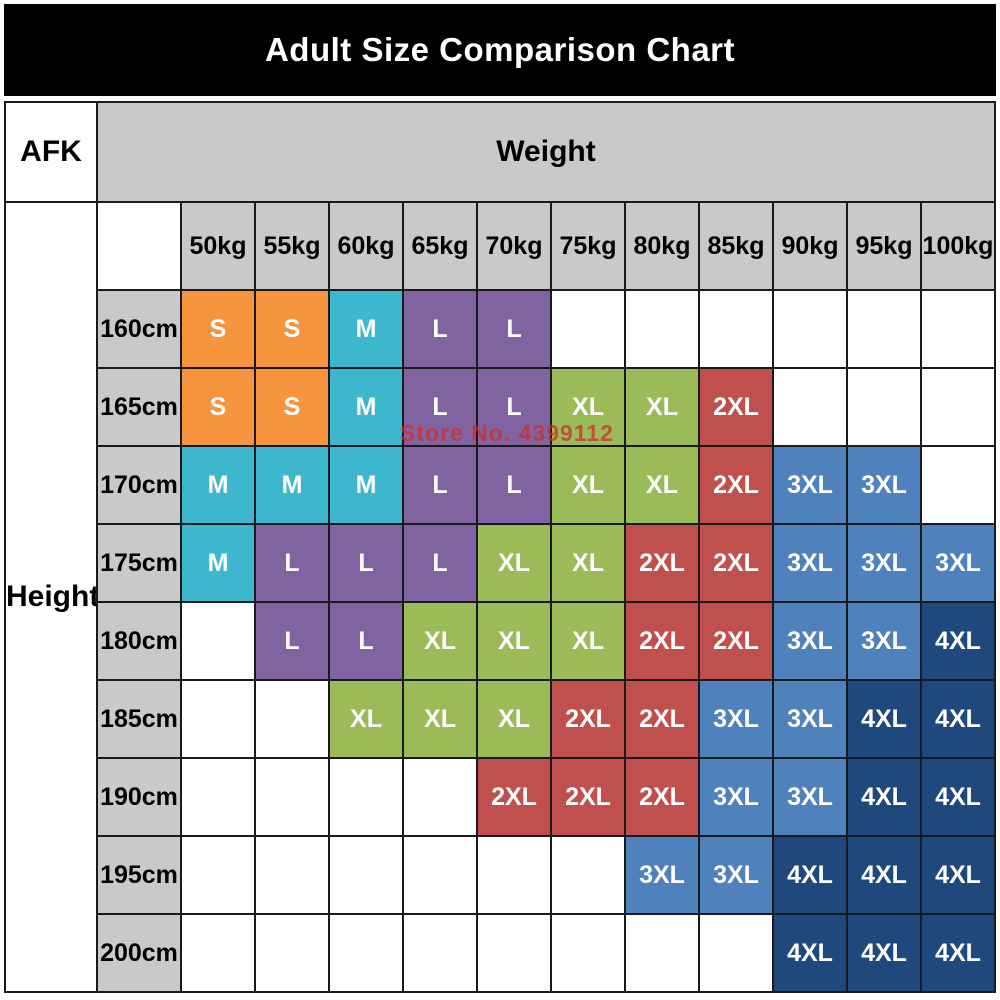 Image resolution: width=1000 pixels, height=1000 pixels. Describe the element at coordinates (139, 563) in the screenshot. I see `height-row-label: 175cm` at that location.